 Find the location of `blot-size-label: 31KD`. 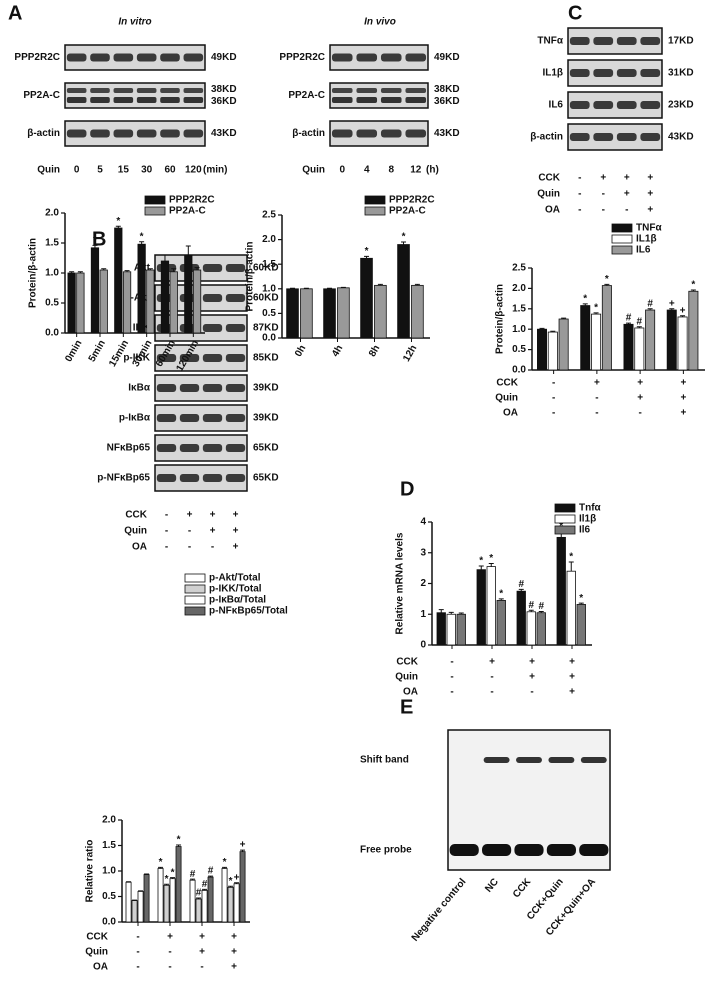

blot-size-label: 31KD is located at coordinates (681, 73).